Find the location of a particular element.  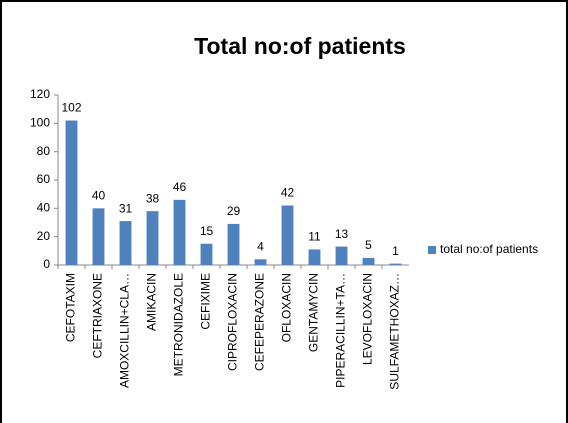

x-tick-label: CEFTRIAXONE is located at coordinates (98, 315).